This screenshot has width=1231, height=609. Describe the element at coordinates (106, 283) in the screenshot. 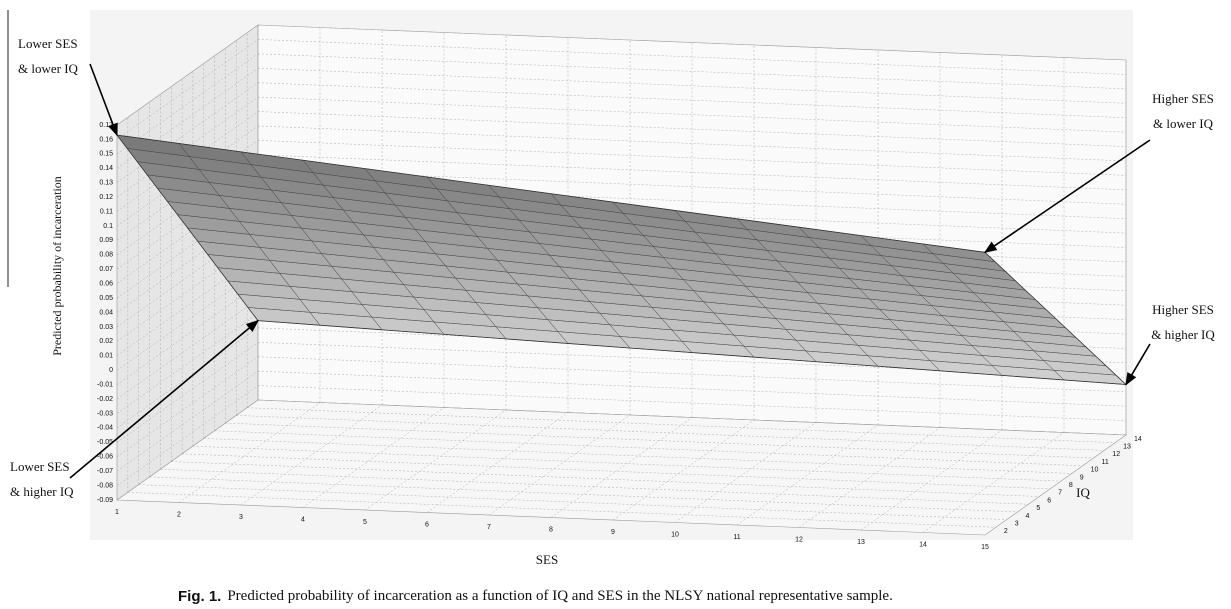

I see `z-tick-label: 0.06` at that location.